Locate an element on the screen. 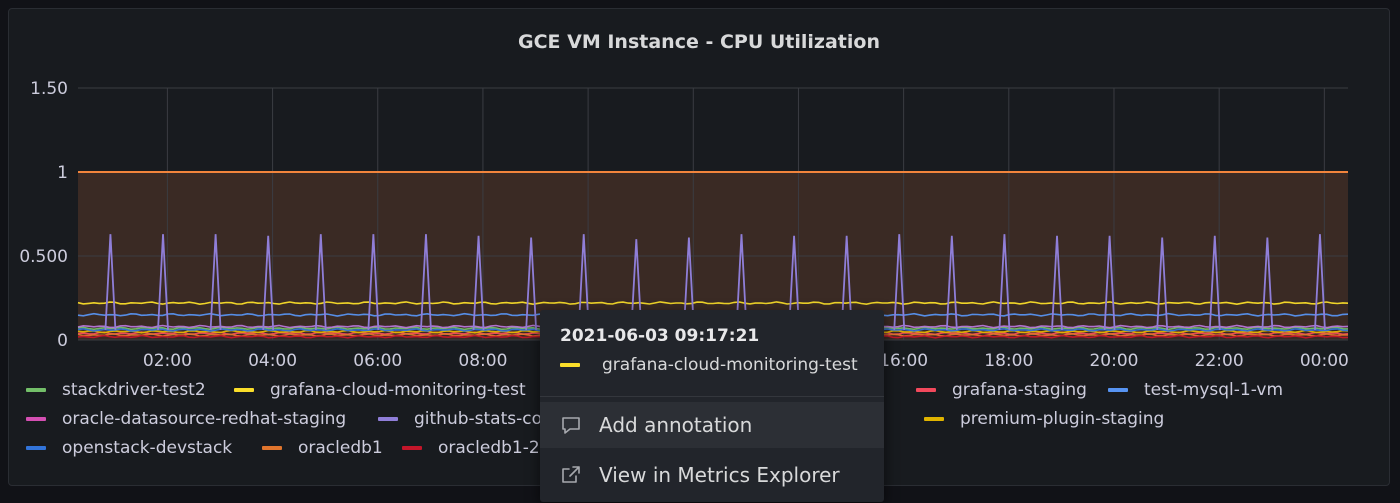  tooltip-series: grafana-cloud-monitoring-test is located at coordinates (709, 365).